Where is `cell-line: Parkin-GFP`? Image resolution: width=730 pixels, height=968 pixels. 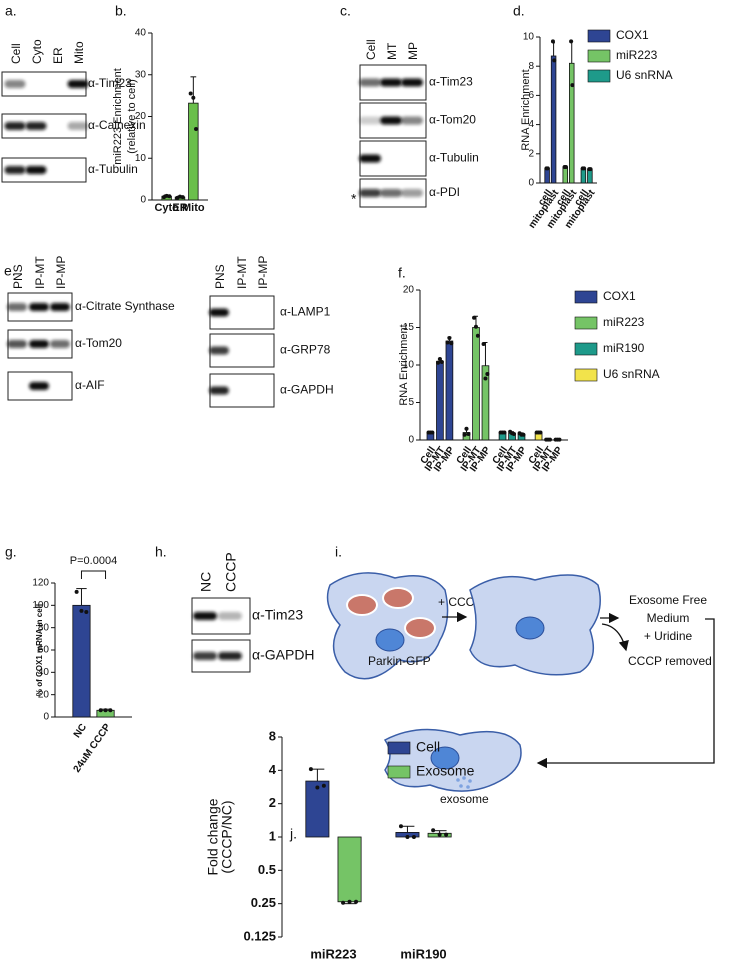
cell-line: Parkin-GFP is located at coordinates (399, 661).